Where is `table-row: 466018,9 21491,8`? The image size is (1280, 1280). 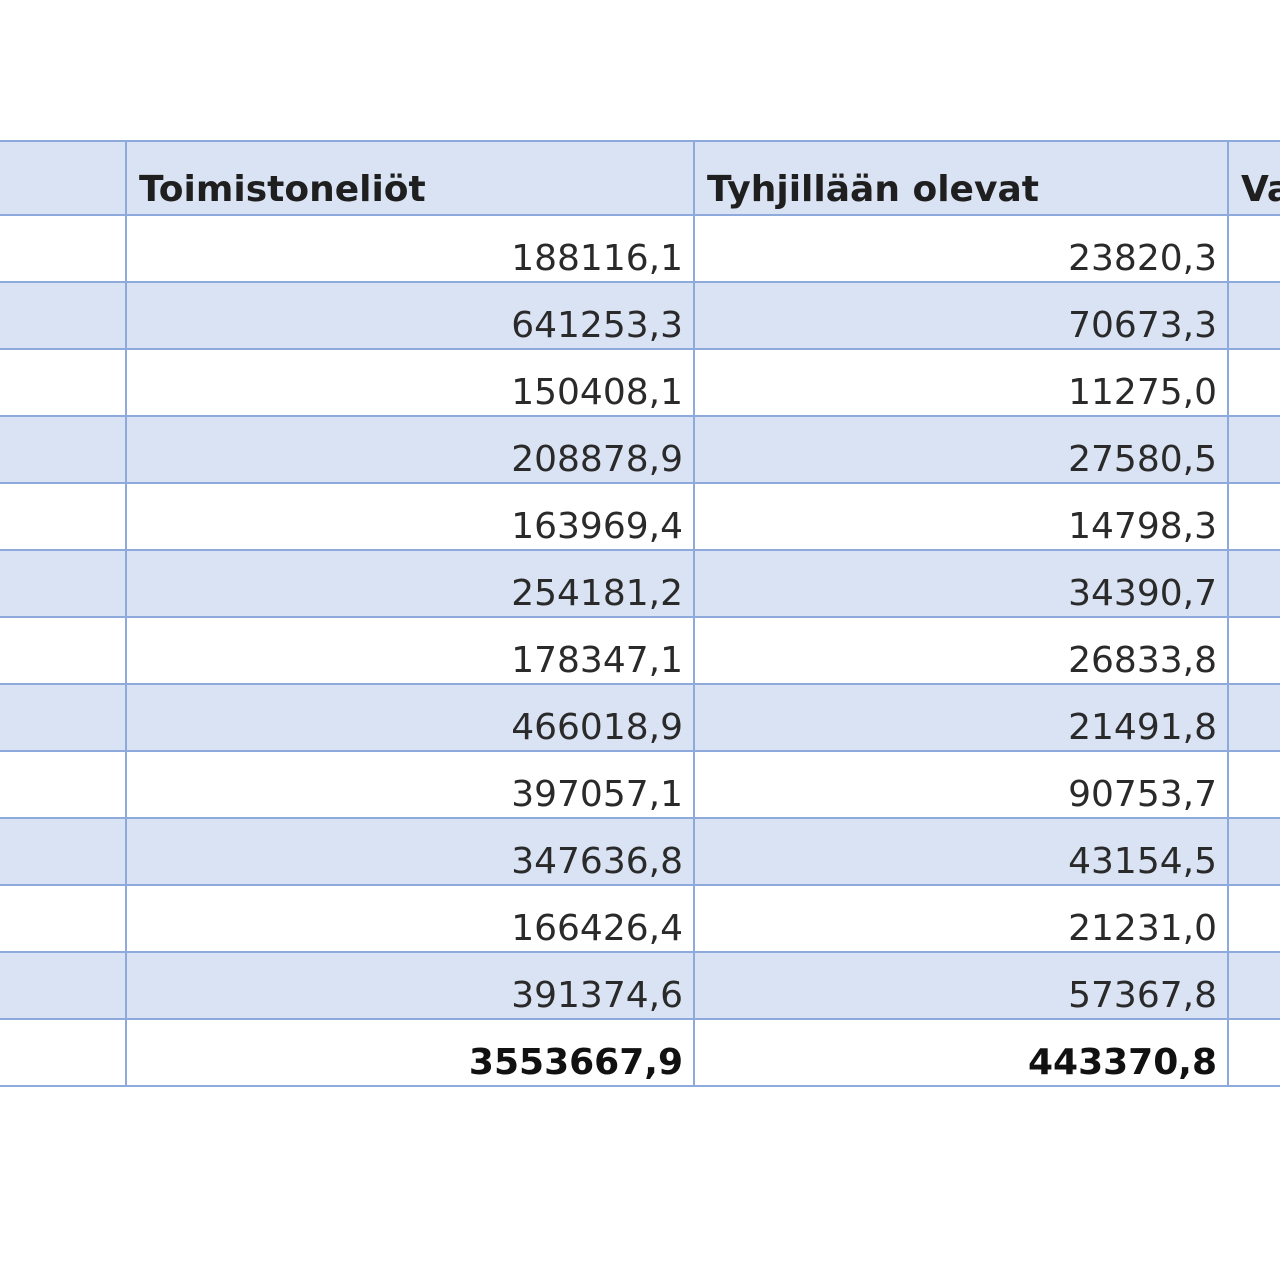
table-row: 466018,9 21491,8 is located at coordinates (640, 717).